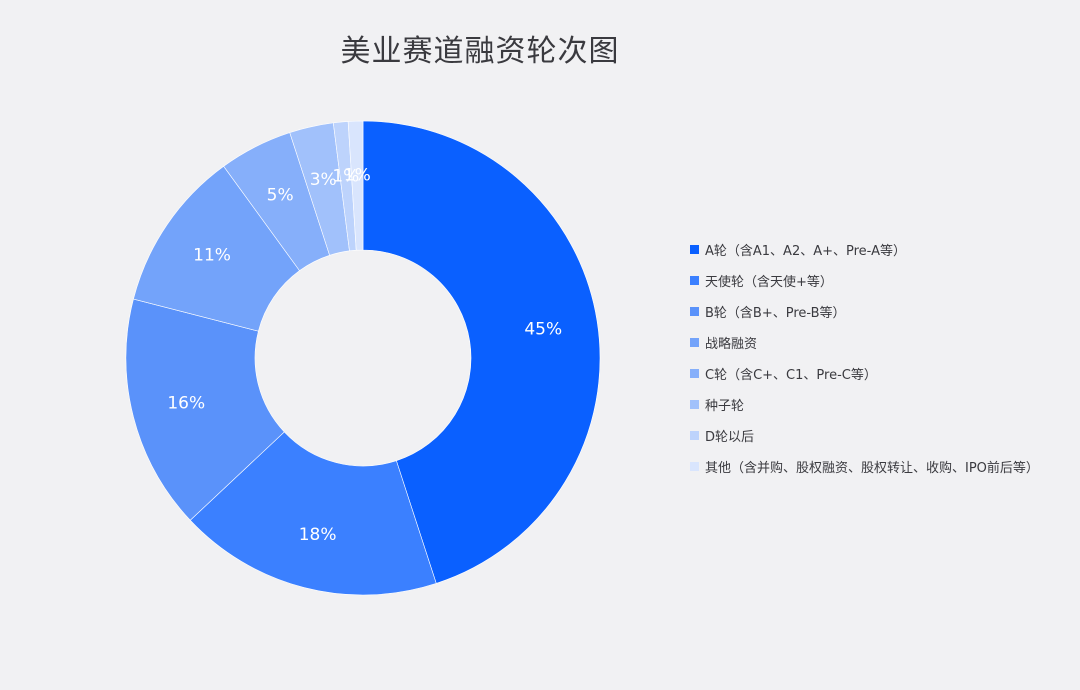 This screenshot has width=1080, height=690. I want to click on legend-item-8: 其他（含并购、股权融资、股权转让、收购、IPO前后等）, so click(864, 466).